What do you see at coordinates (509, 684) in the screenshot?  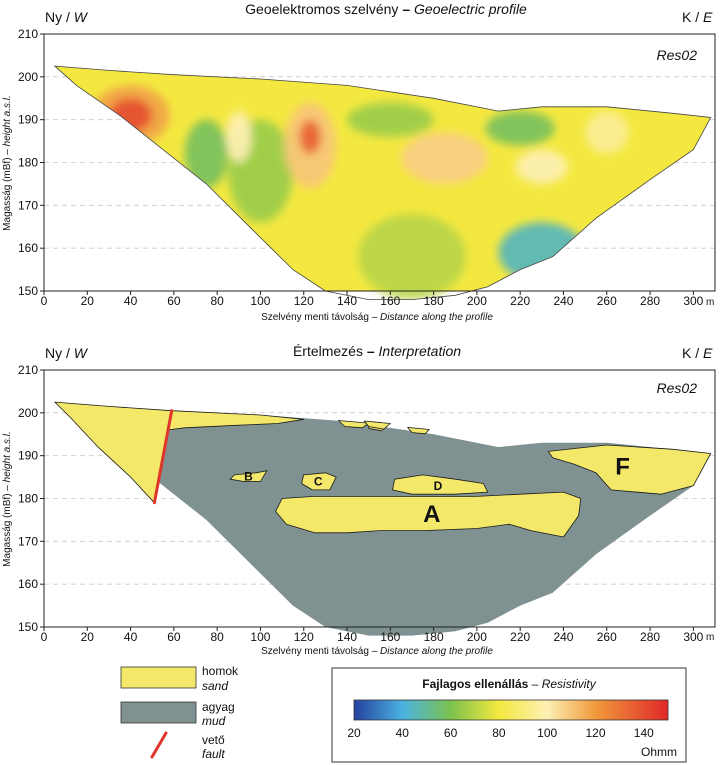 I see `colorbar-title: Fajlagos ellenállás – Resistivity` at bounding box center [509, 684].